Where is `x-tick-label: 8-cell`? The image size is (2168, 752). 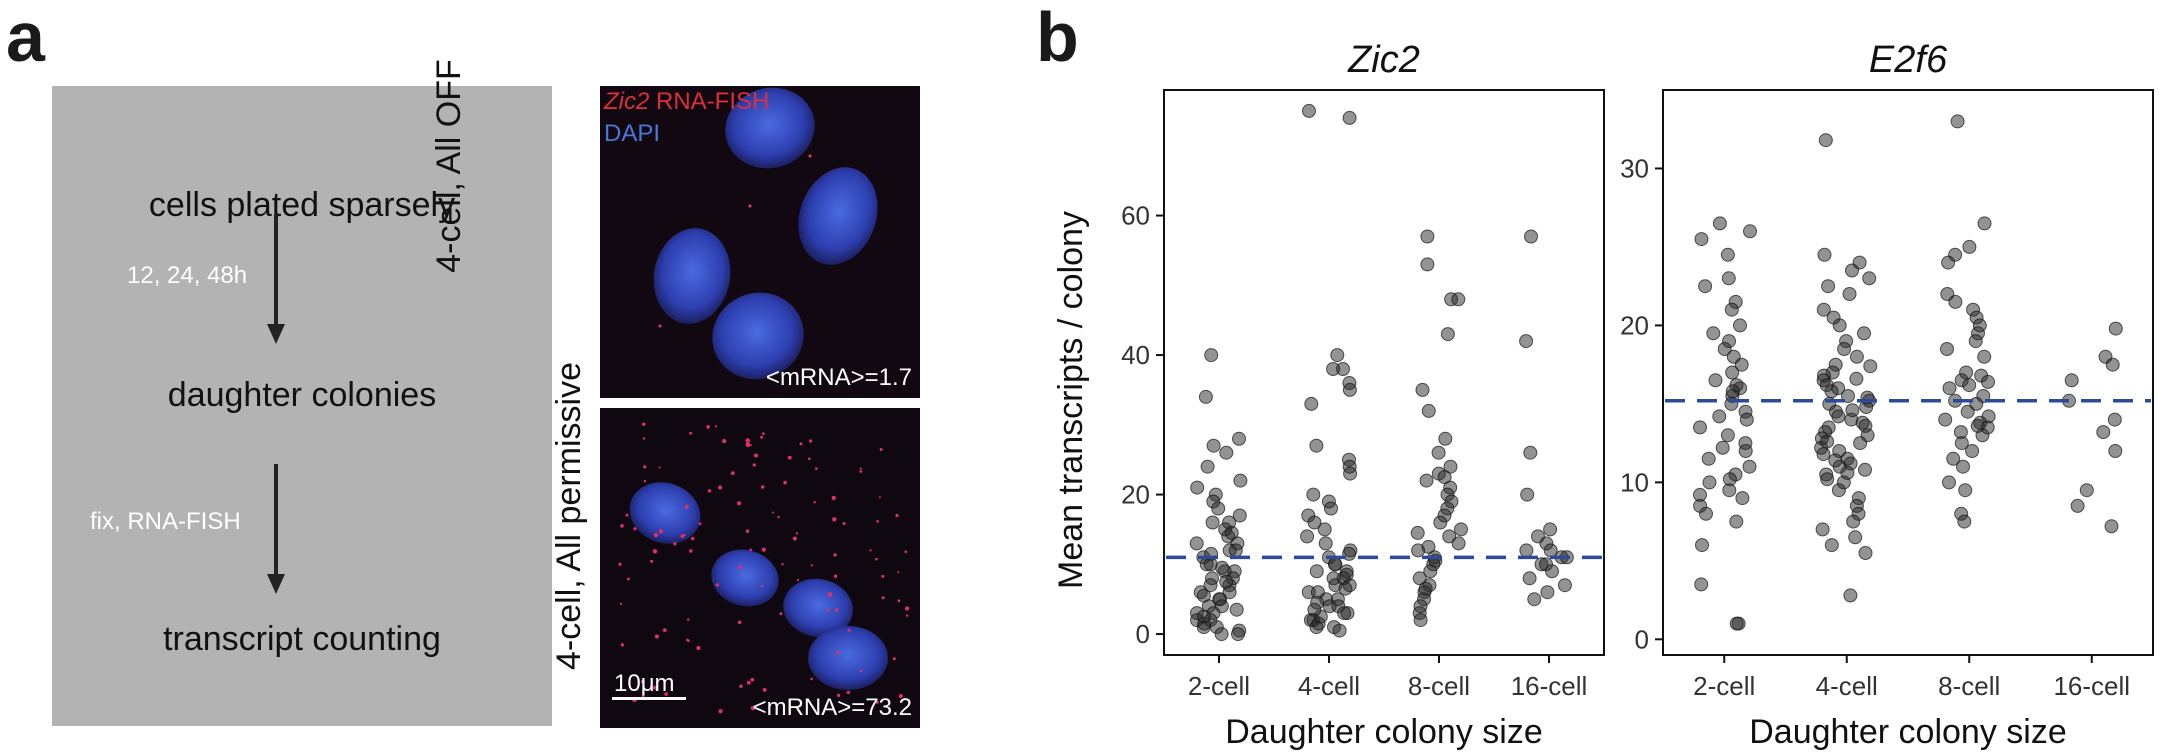 x-tick-label: 8-cell is located at coordinates (1439, 686).